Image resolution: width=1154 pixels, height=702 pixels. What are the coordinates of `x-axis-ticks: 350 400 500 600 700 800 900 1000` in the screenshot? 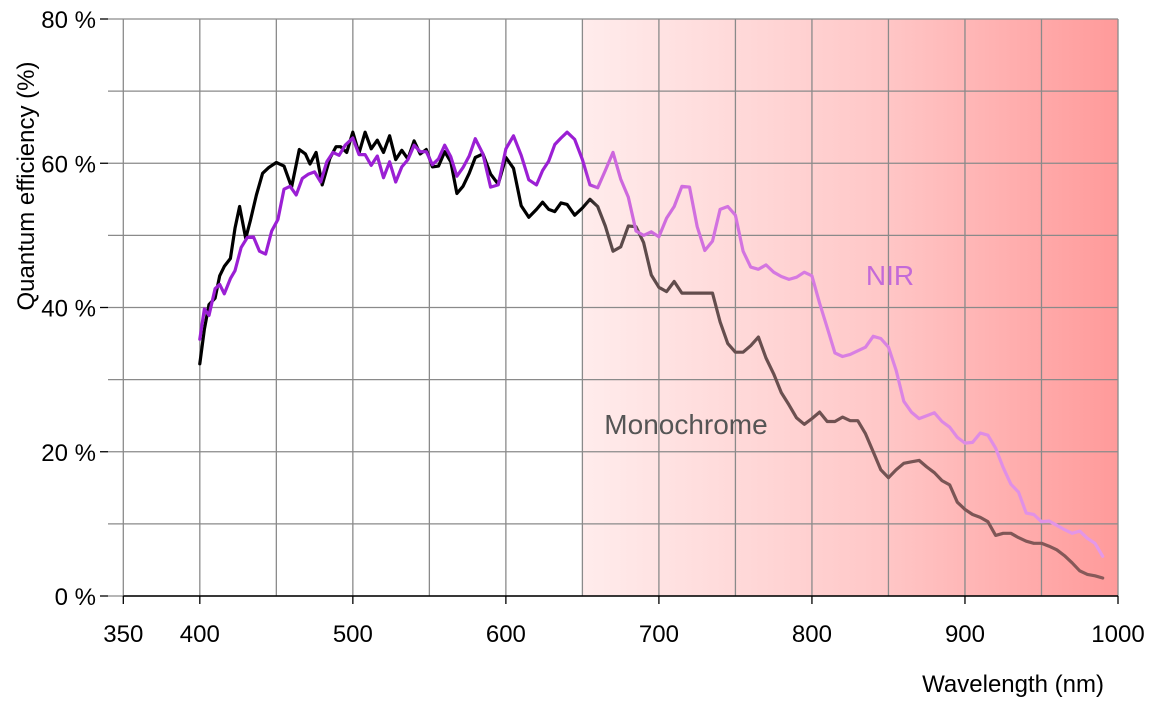 It's located at (624, 621).